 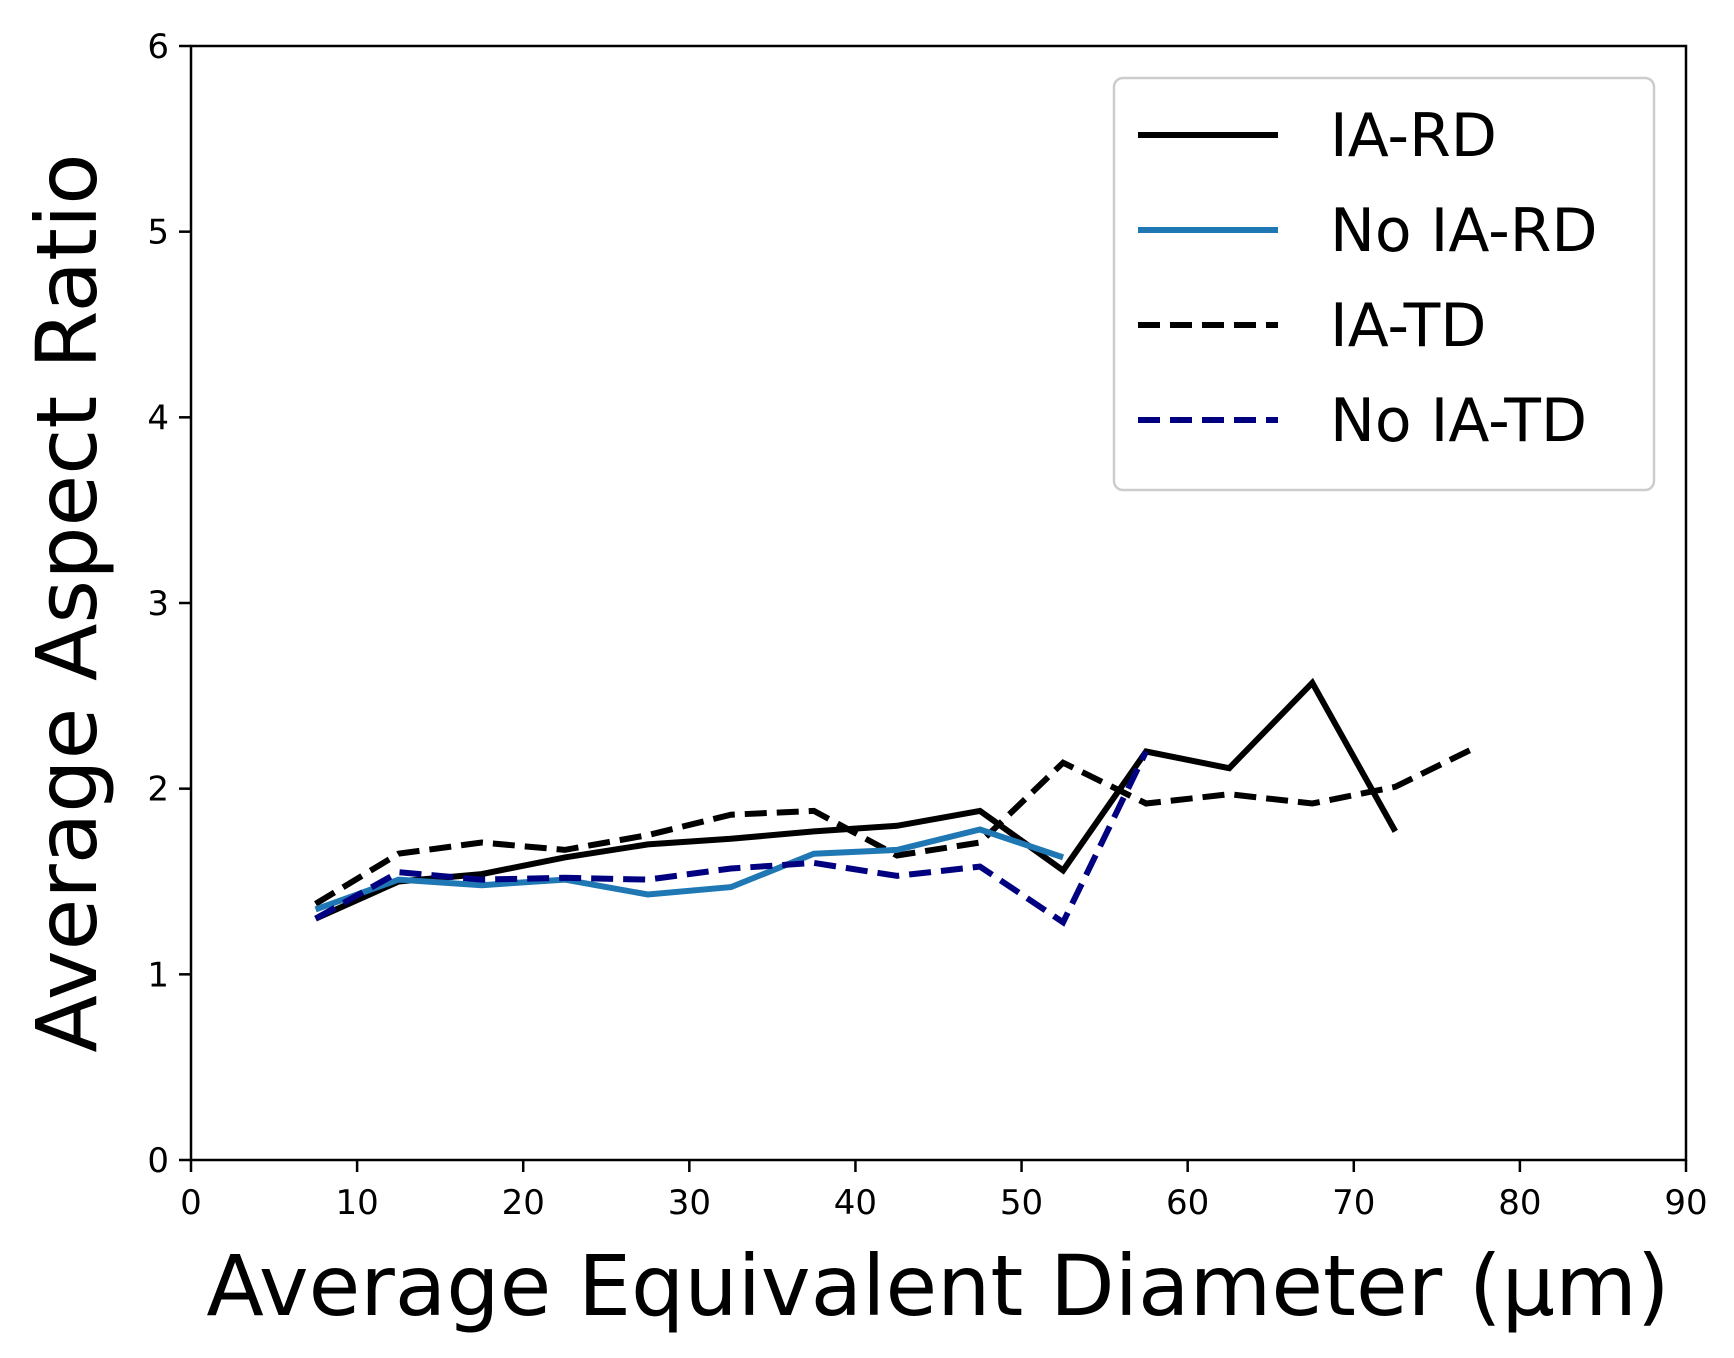 I want to click on series-line-ia-td, so click(x=897, y=825).